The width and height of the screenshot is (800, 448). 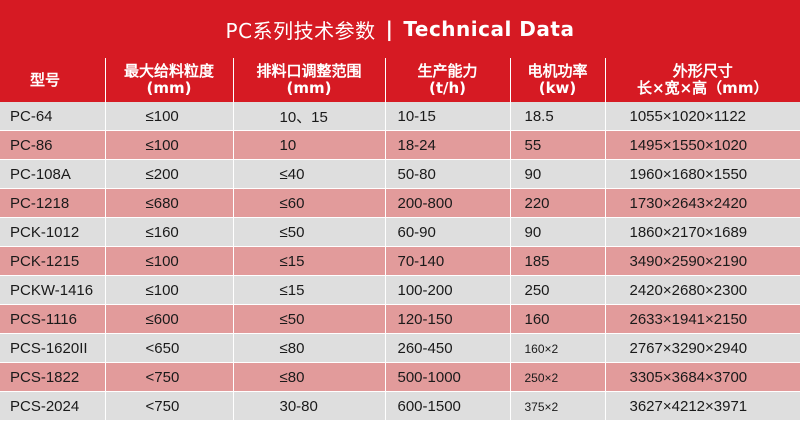 What do you see at coordinates (558, 406) in the screenshot?
I see `cell-motor-power: 375×2` at bounding box center [558, 406].